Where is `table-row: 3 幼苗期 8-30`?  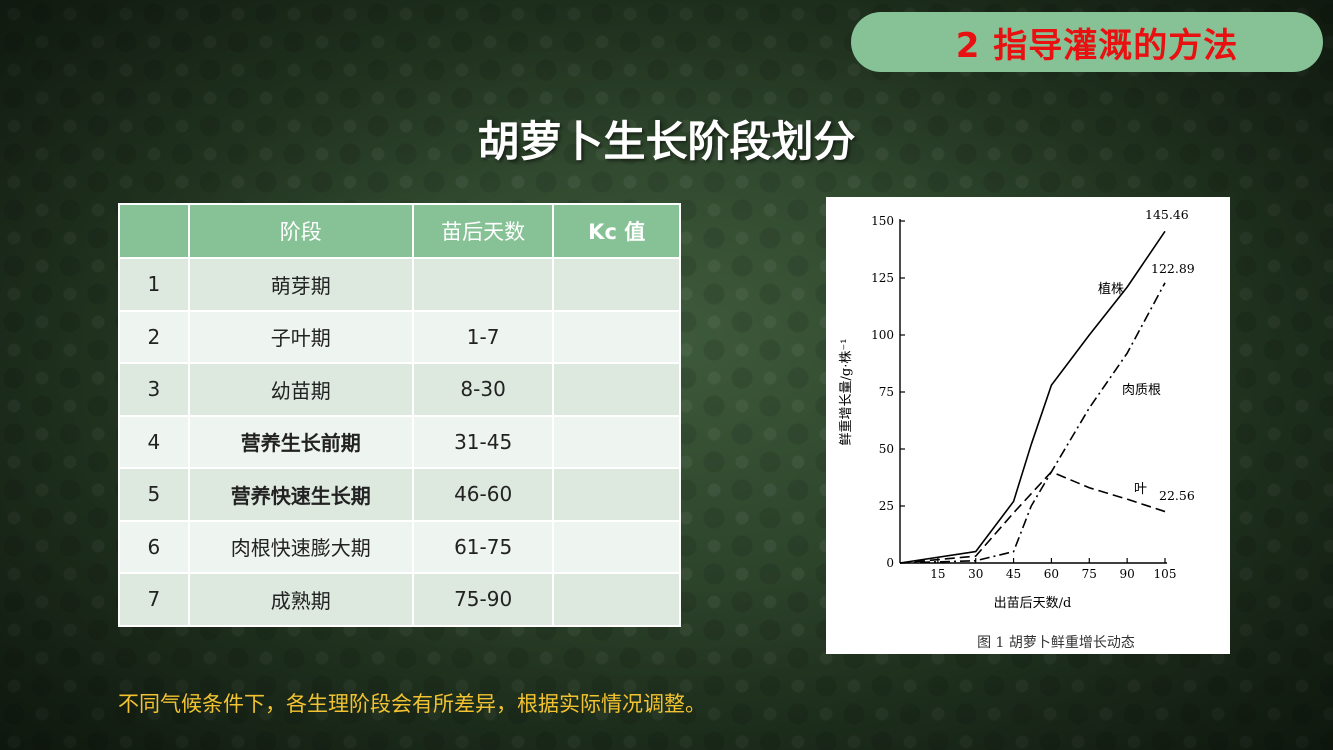 table-row: 3 幼苗期 8-30 is located at coordinates (399, 389).